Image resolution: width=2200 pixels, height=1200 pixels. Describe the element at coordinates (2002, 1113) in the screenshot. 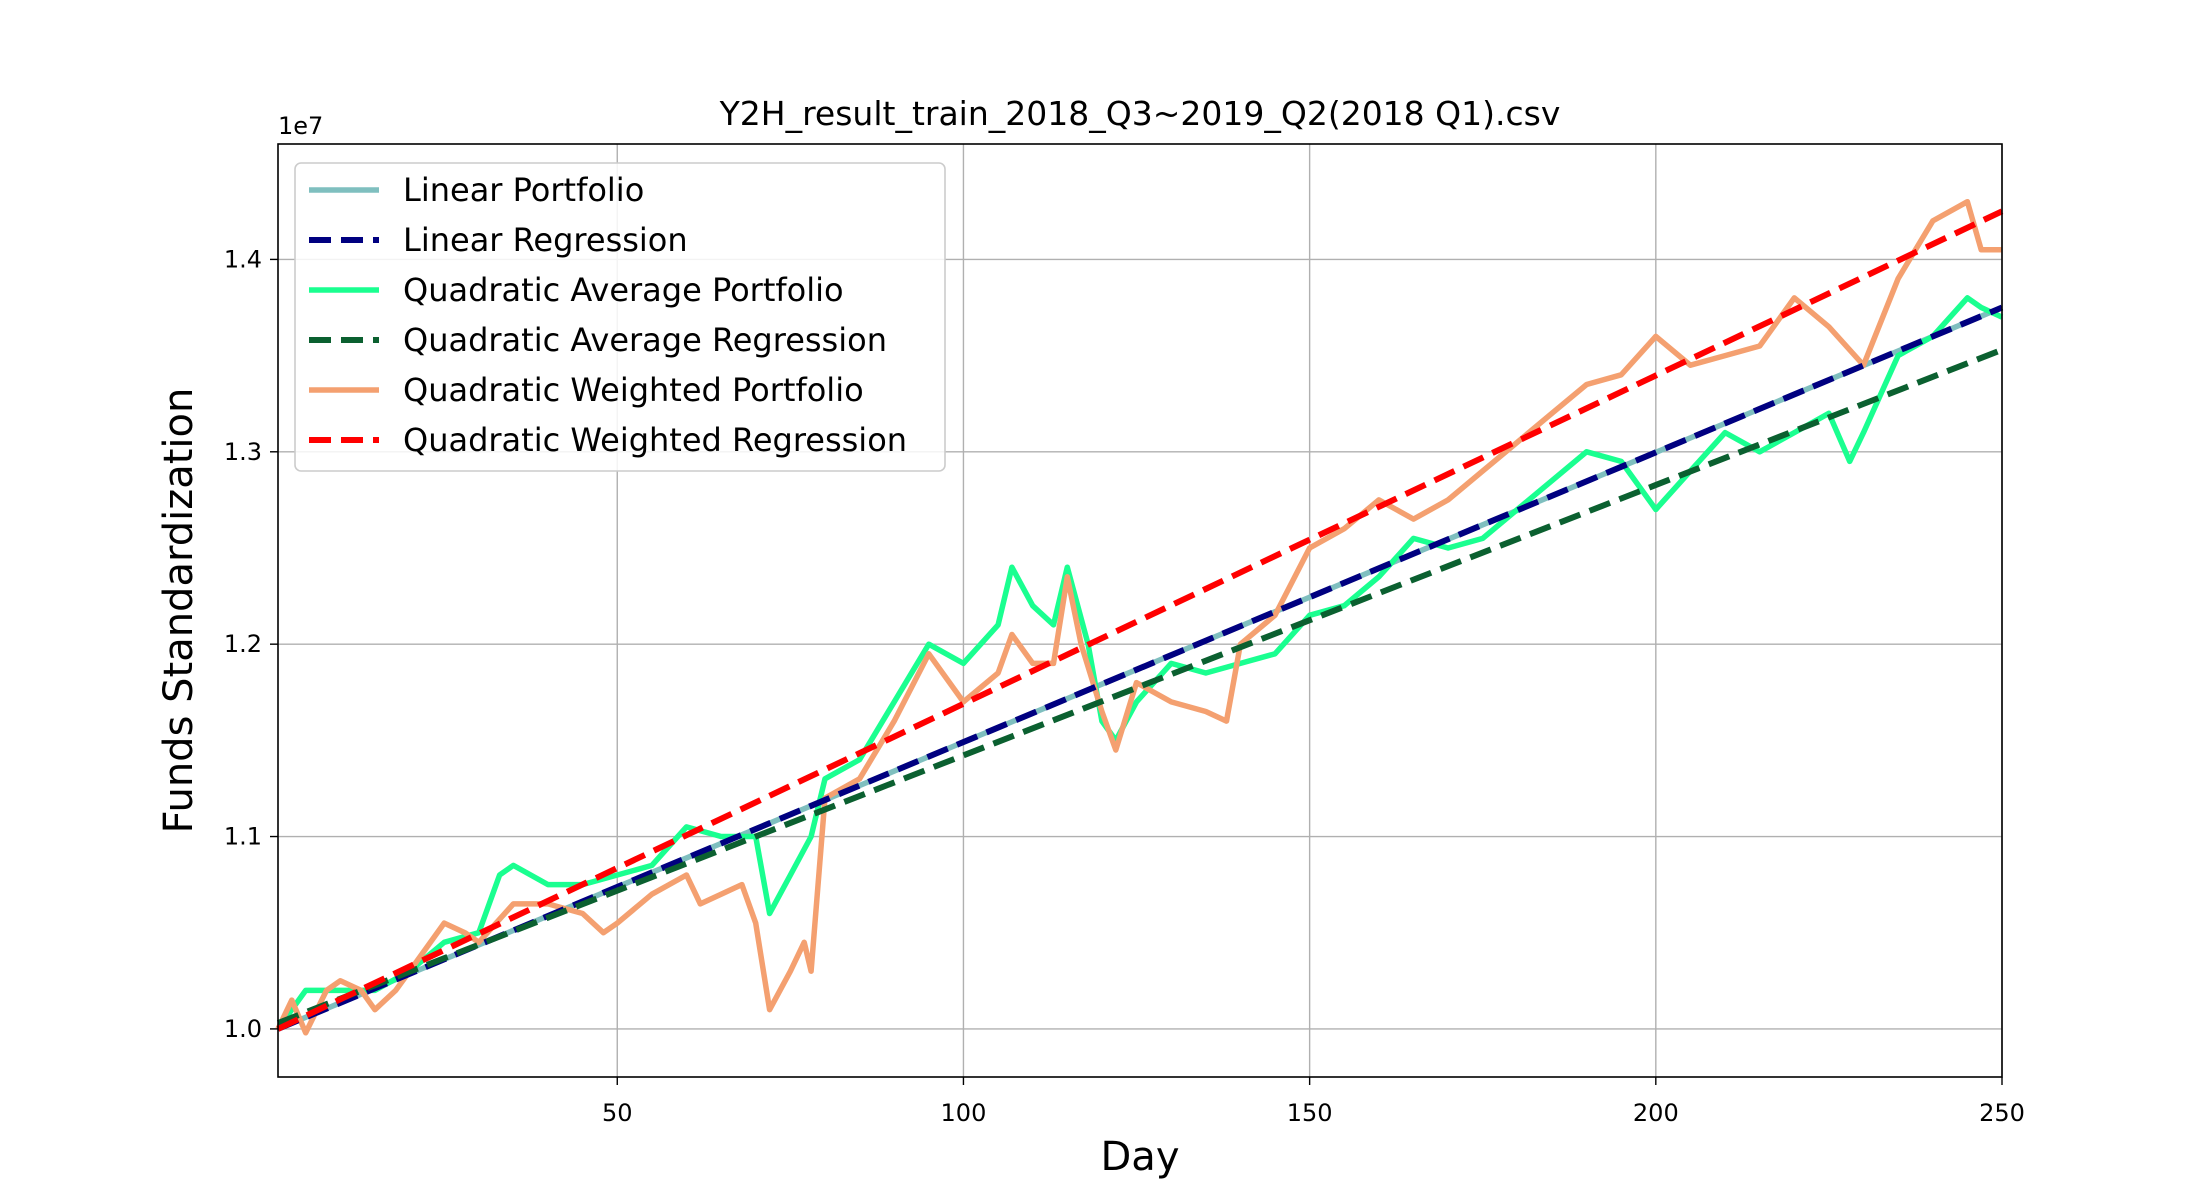

I see `x-tick-label: 250` at that location.